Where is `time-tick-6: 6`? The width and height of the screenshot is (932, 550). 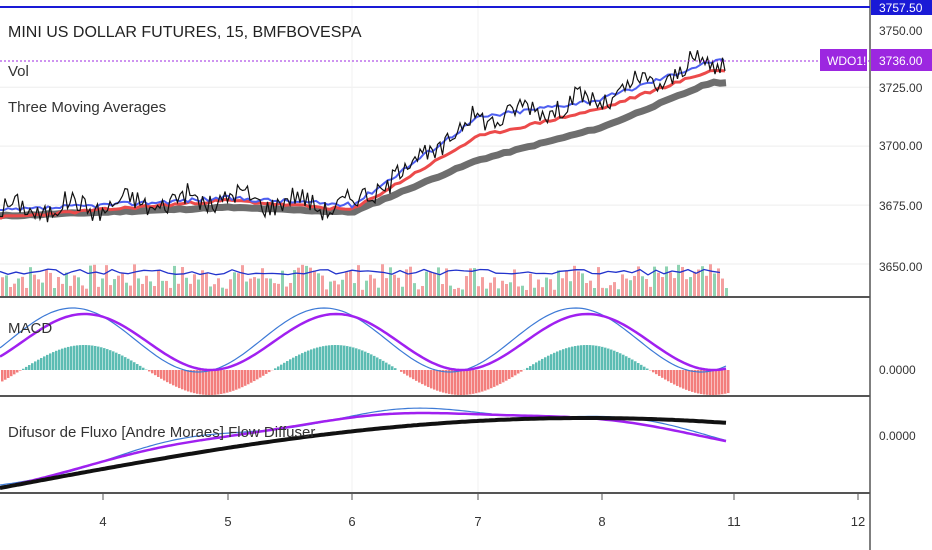
time-tick-6: 6 is located at coordinates (351, 521).